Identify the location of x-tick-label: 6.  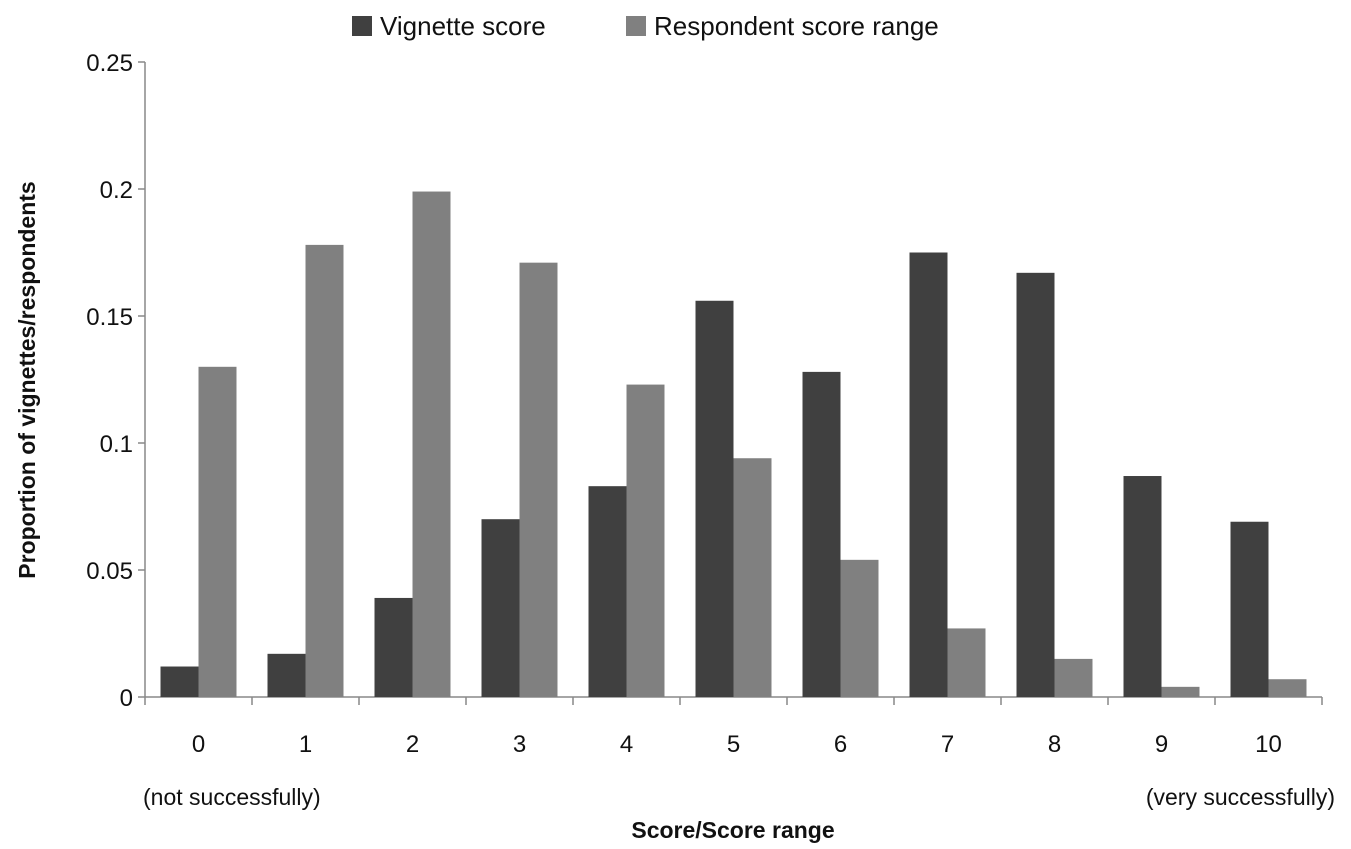
(840, 744).